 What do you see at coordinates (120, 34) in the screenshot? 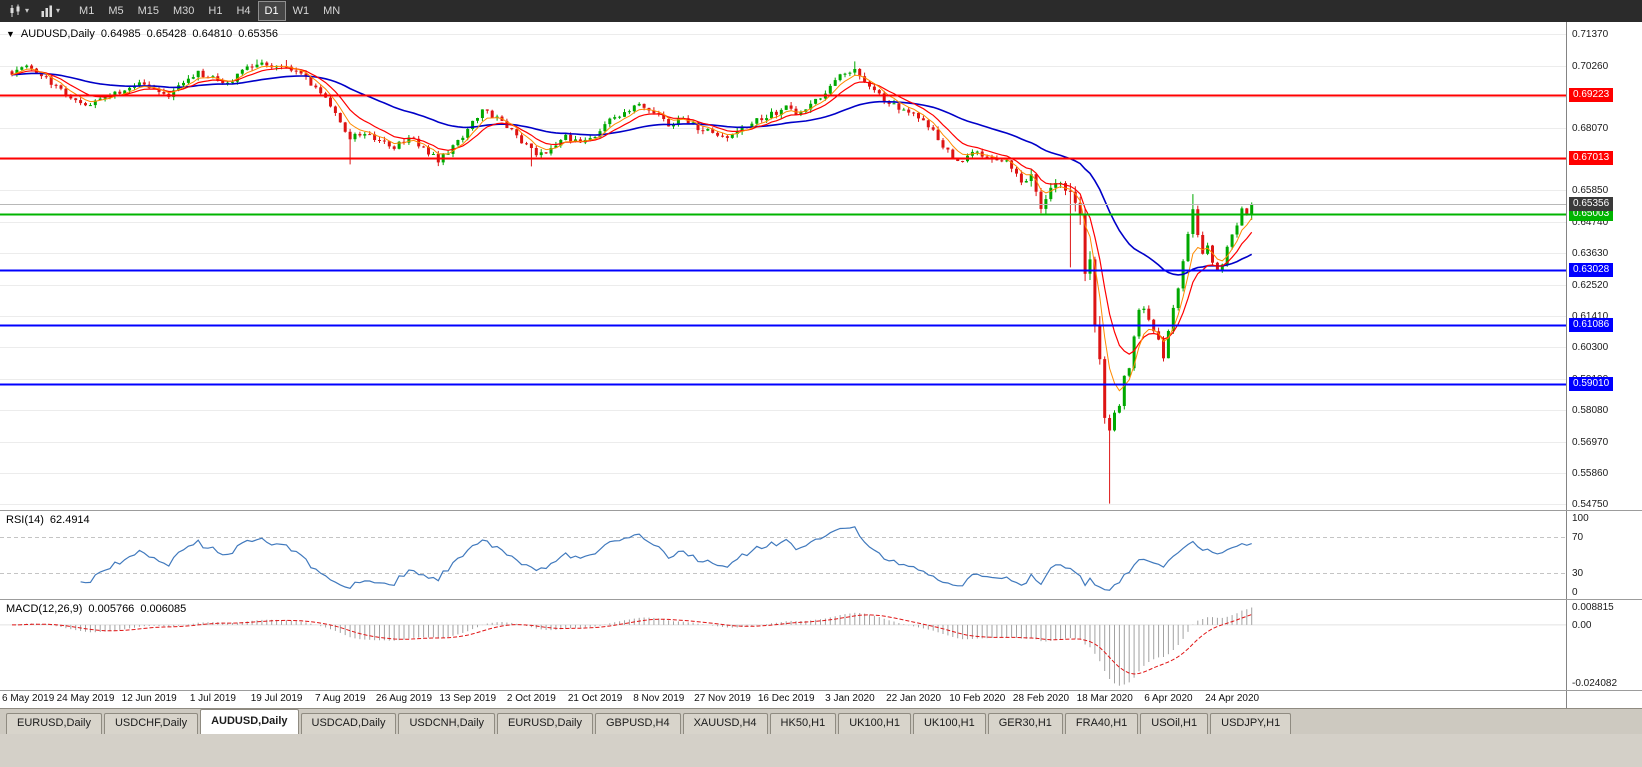
I see `ohlc-open-value: 0.64985` at bounding box center [120, 34].